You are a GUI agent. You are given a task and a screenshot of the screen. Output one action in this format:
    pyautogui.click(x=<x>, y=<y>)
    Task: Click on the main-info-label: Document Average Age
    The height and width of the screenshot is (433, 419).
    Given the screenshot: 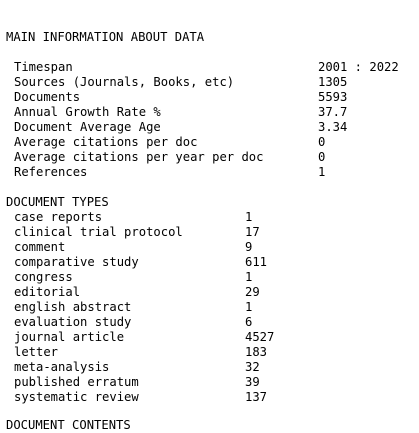 What is the action you would take?
    pyautogui.click(x=87, y=127)
    